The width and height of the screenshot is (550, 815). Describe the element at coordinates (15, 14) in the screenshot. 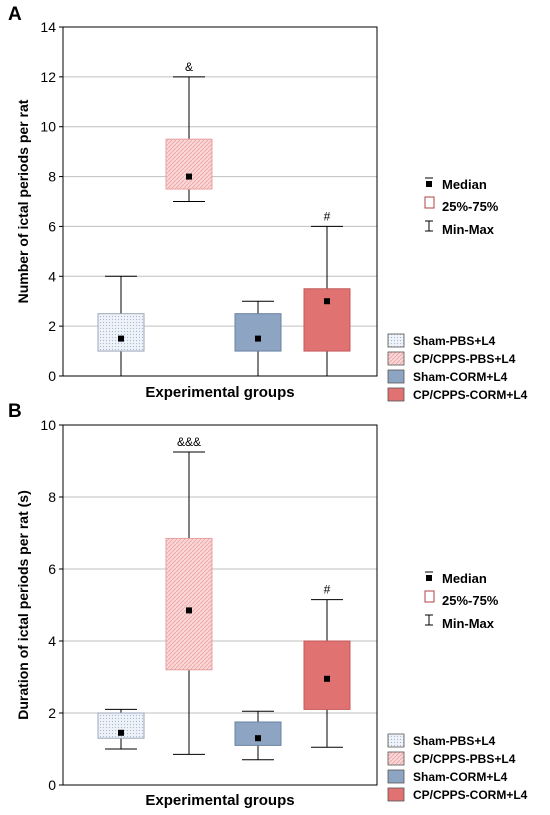

I see `panel-letter: A` at that location.